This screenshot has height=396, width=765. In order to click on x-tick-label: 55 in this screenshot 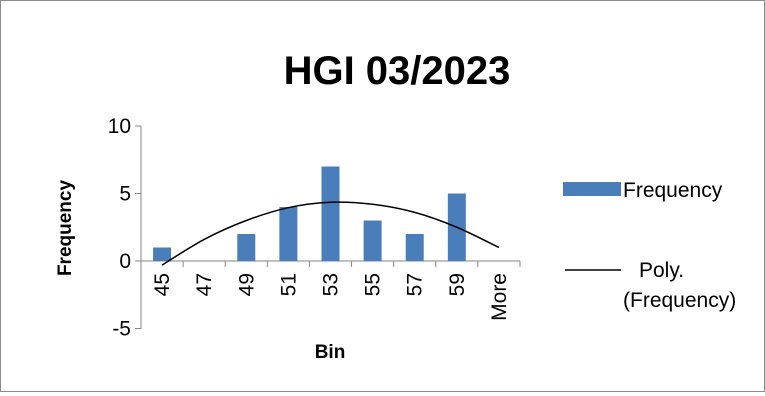, I will do `click(373, 284)`.